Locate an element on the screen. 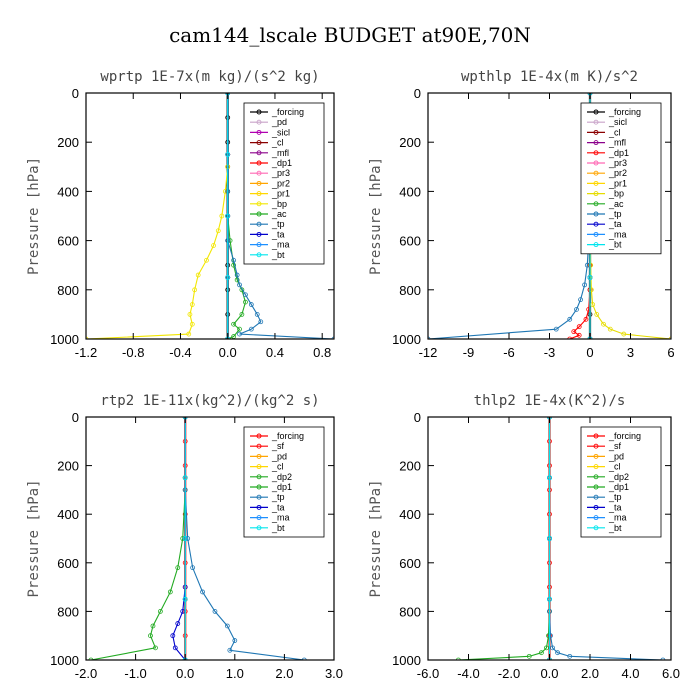  legend-label: _cl is located at coordinates (277, 467).